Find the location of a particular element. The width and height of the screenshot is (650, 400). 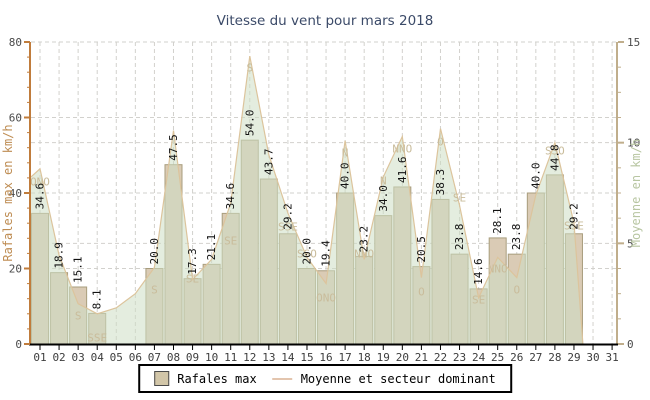

x-tick-label: 27 is located at coordinates (535, 357).